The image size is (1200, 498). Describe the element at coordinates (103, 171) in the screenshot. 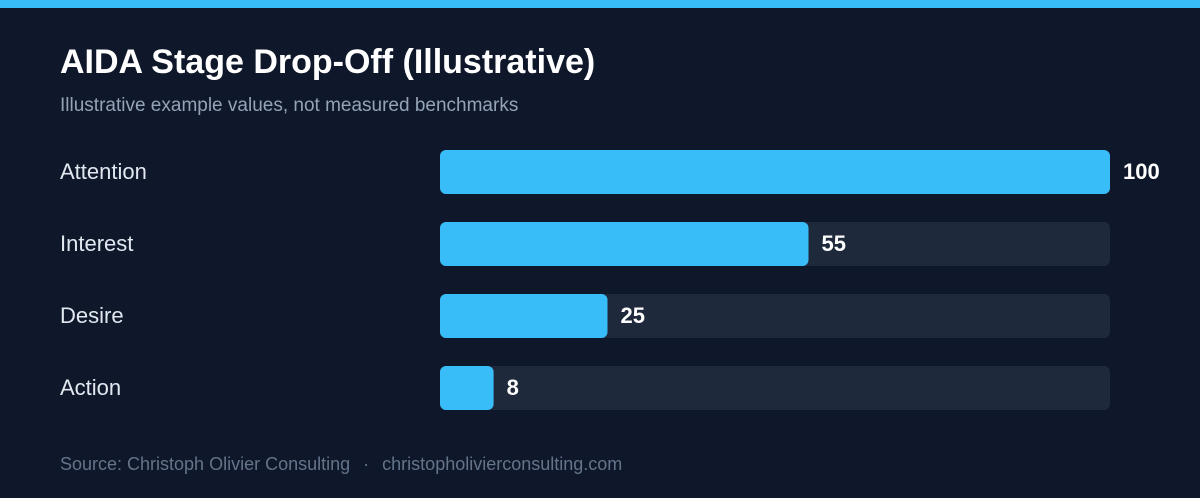

I see `category-label: Attention` at that location.